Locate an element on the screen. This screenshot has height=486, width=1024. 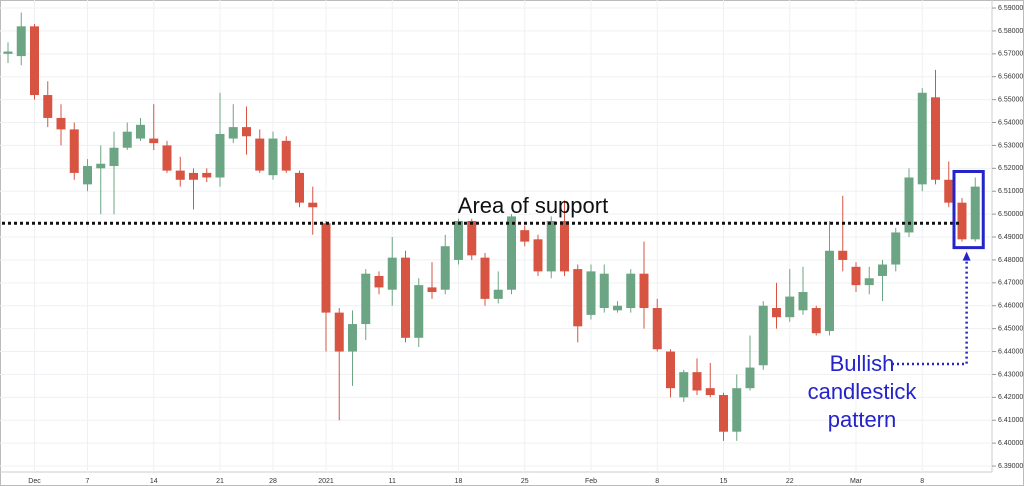
y-tick-label: 6.52000 is located at coordinates (1010, 168).